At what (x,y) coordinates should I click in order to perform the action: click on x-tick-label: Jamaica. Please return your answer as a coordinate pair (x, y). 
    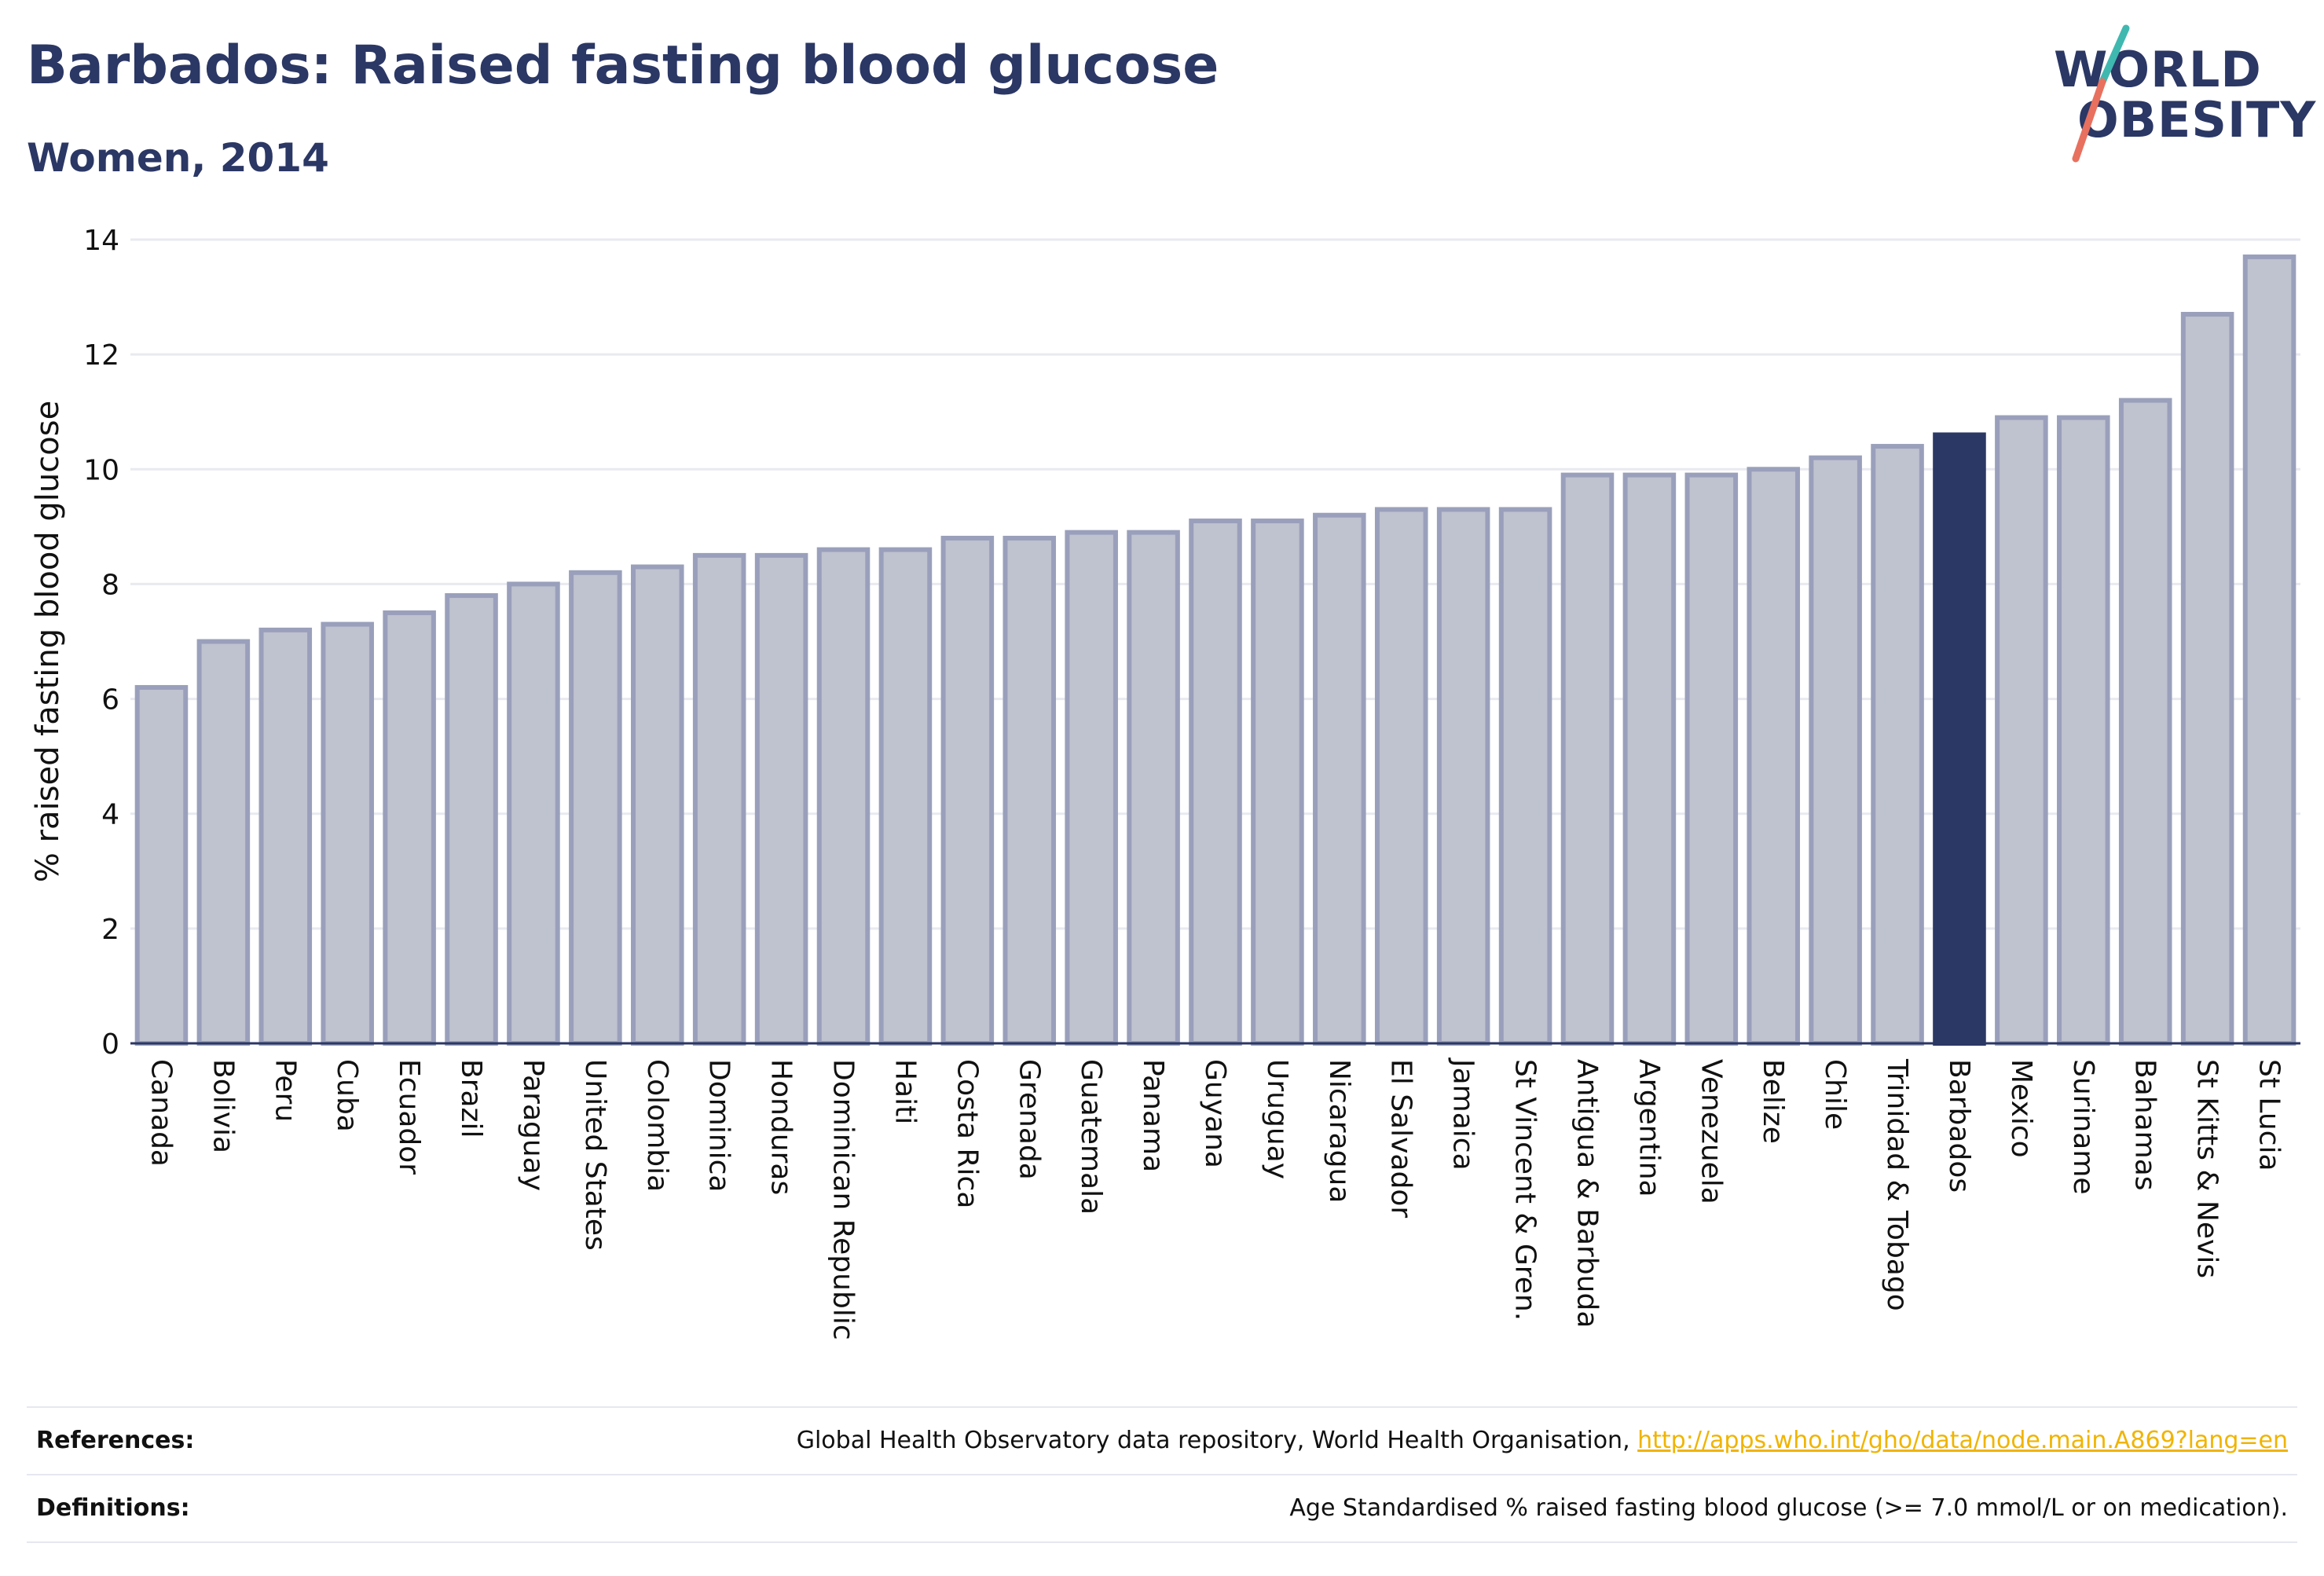
    Looking at the image, I should click on (1463, 1114).